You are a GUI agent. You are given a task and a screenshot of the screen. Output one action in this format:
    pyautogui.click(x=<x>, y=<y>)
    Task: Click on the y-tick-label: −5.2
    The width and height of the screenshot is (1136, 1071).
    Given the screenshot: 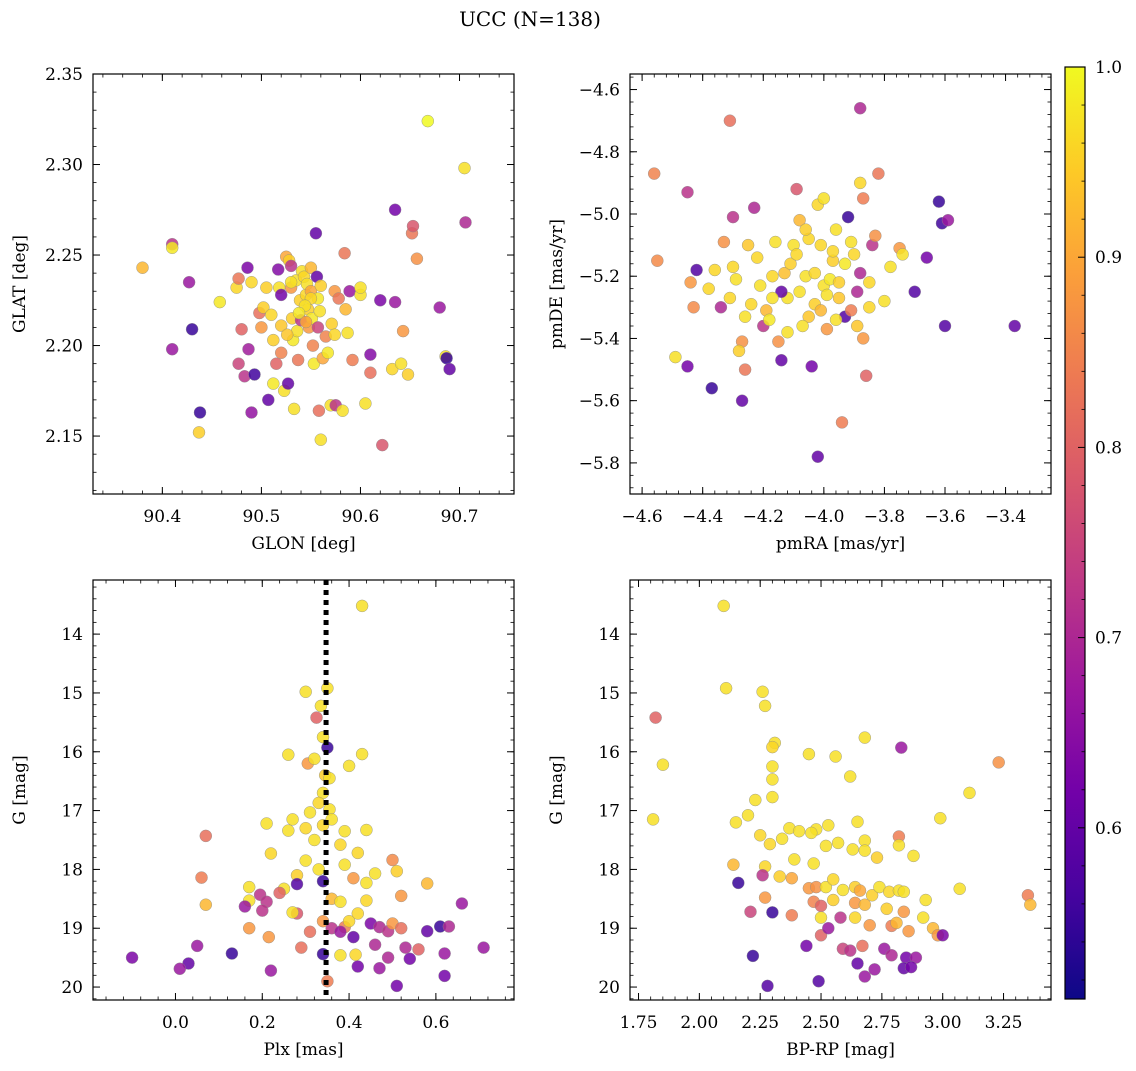 What is the action you would take?
    pyautogui.click(x=599, y=277)
    